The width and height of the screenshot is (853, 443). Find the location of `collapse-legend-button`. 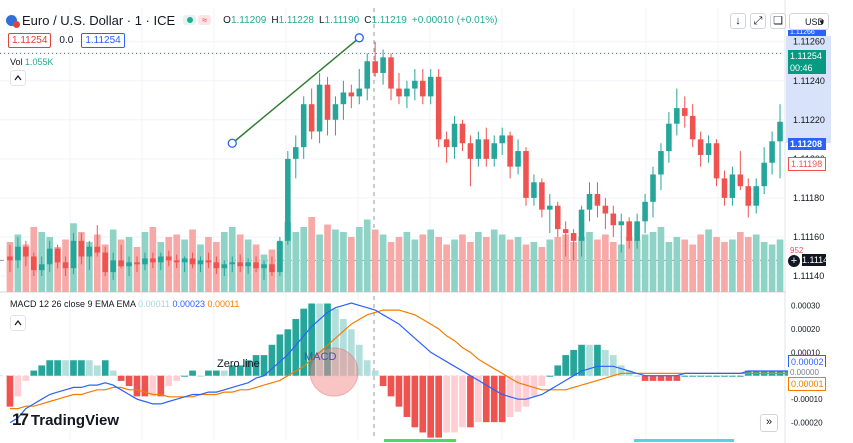

collapse-legend-button is located at coordinates (18, 78).